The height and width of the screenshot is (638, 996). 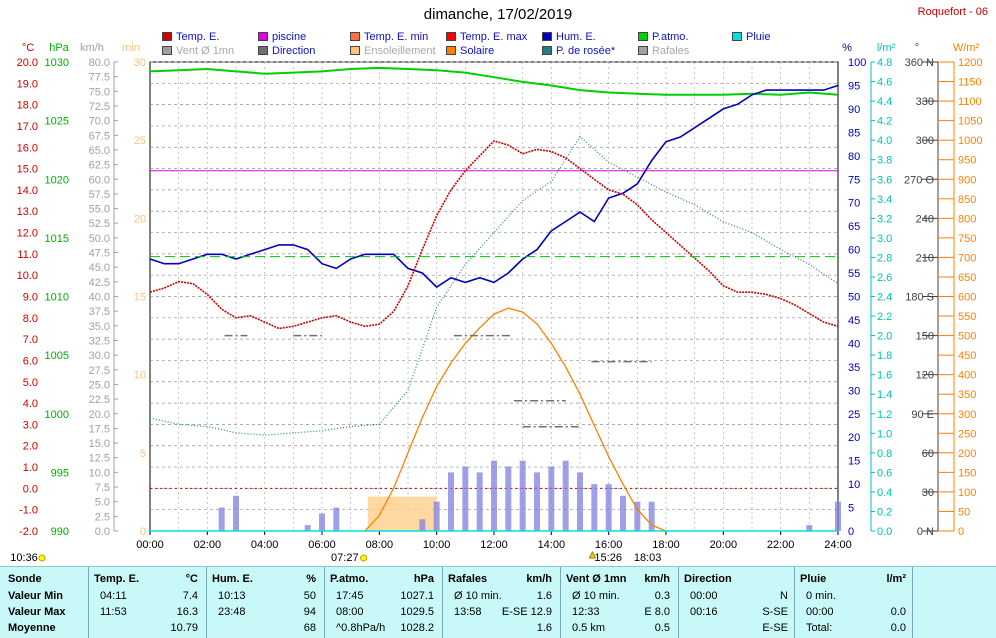 I want to click on solar-tick-label: 250, so click(x=967, y=434).